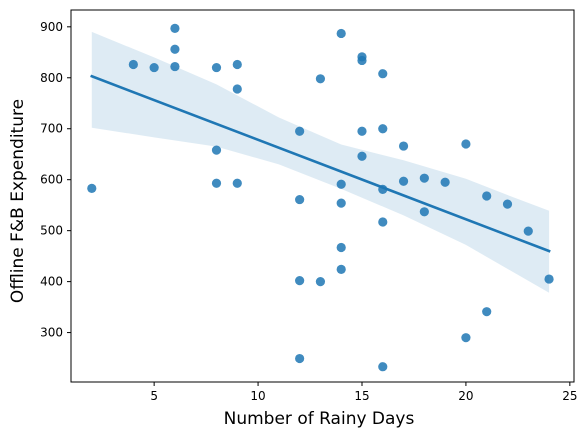 This screenshot has height=437, width=583. Describe the element at coordinates (51, 129) in the screenshot. I see `y-tick-label: 700` at that location.